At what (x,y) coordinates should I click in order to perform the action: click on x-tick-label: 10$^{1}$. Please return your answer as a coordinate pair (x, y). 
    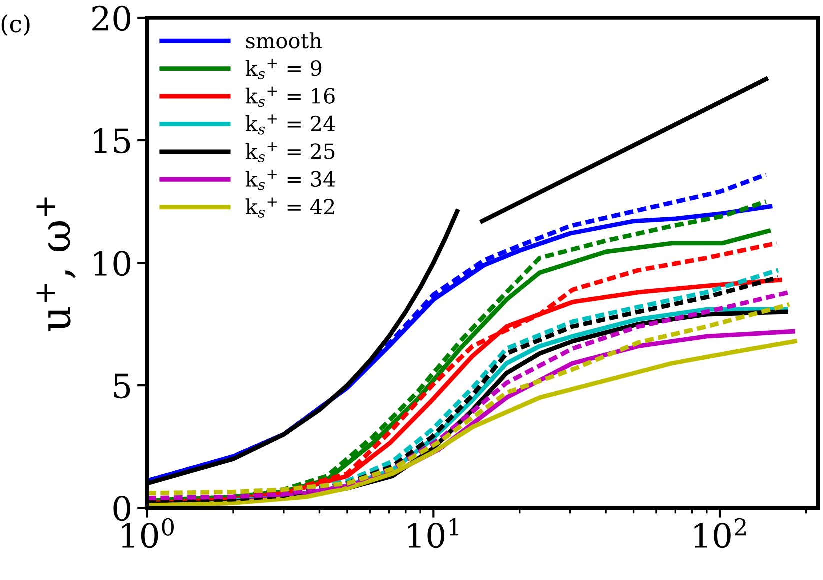
    Looking at the image, I should click on (433, 533).